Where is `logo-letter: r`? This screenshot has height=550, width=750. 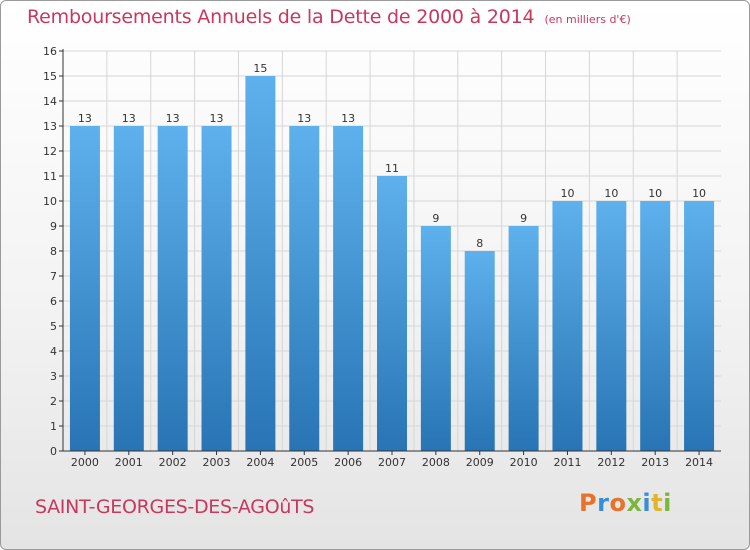
logo-letter: r is located at coordinates (603, 503).